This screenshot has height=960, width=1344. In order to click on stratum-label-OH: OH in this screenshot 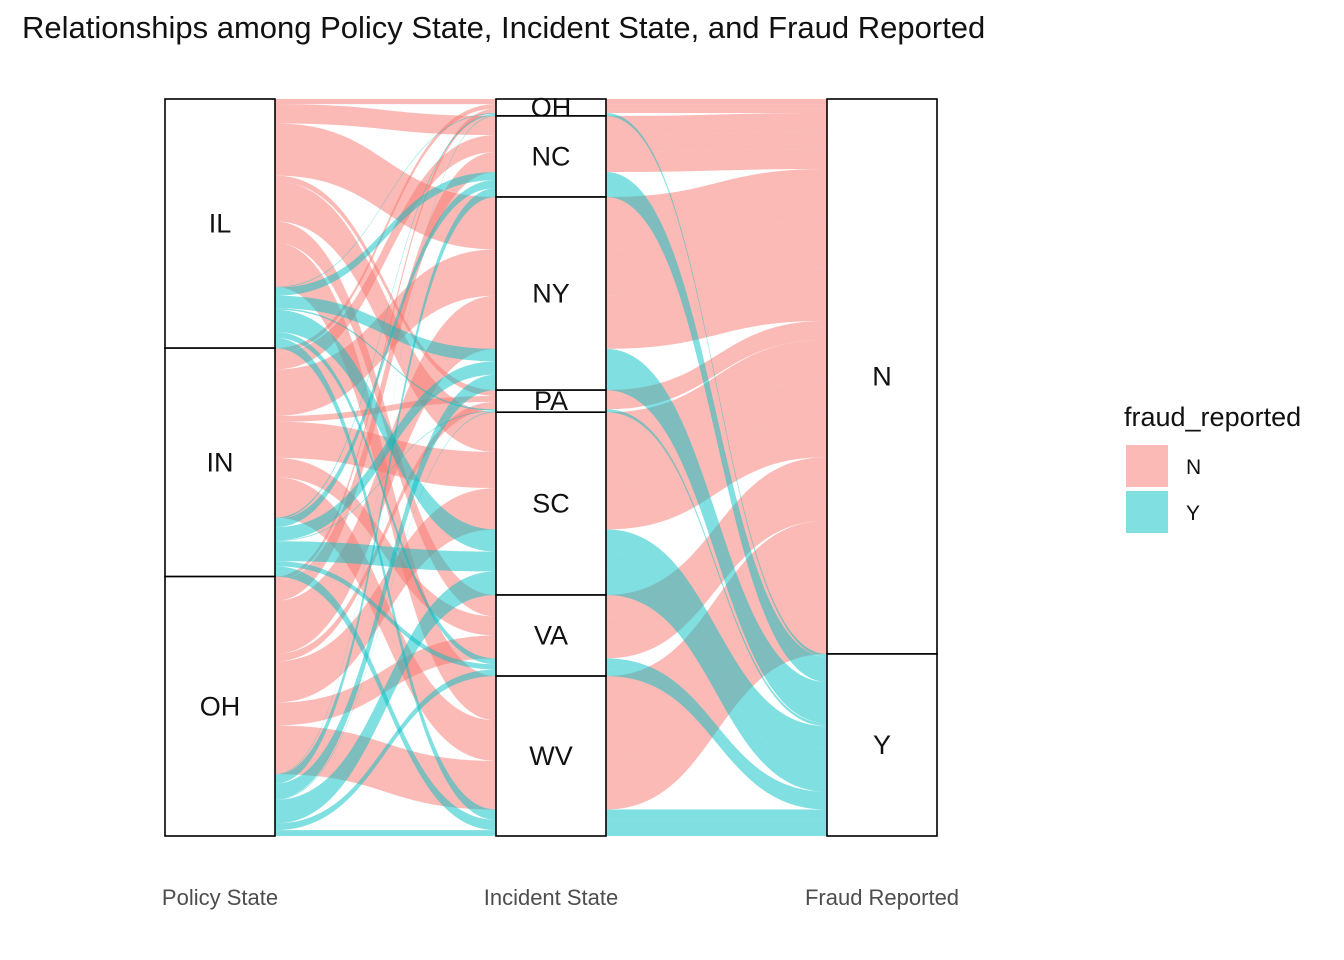, I will do `click(220, 706)`.